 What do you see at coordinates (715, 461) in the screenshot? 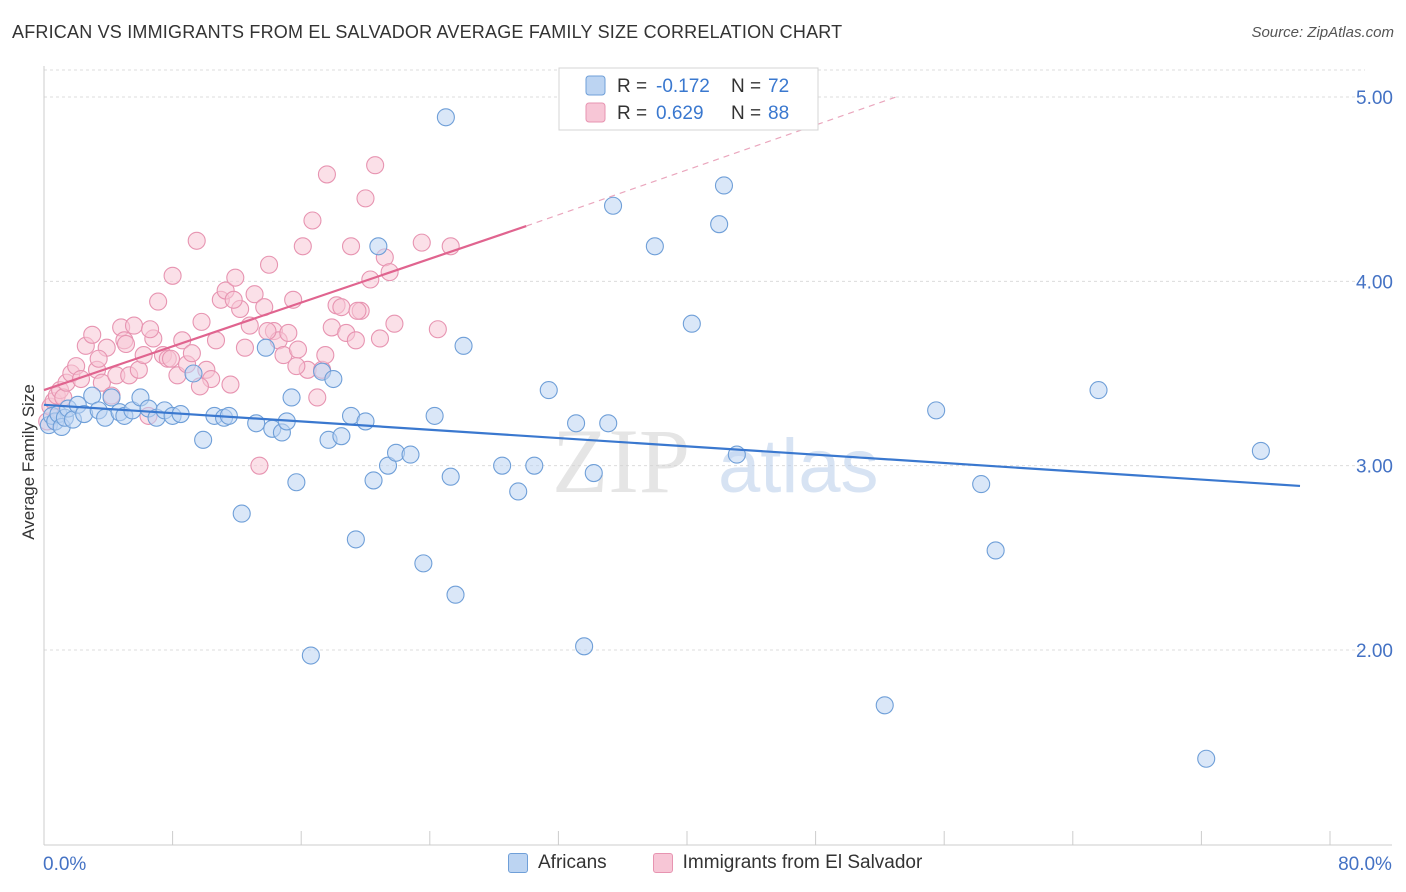
I see `watermark: ZIP atlas` at bounding box center [715, 461].